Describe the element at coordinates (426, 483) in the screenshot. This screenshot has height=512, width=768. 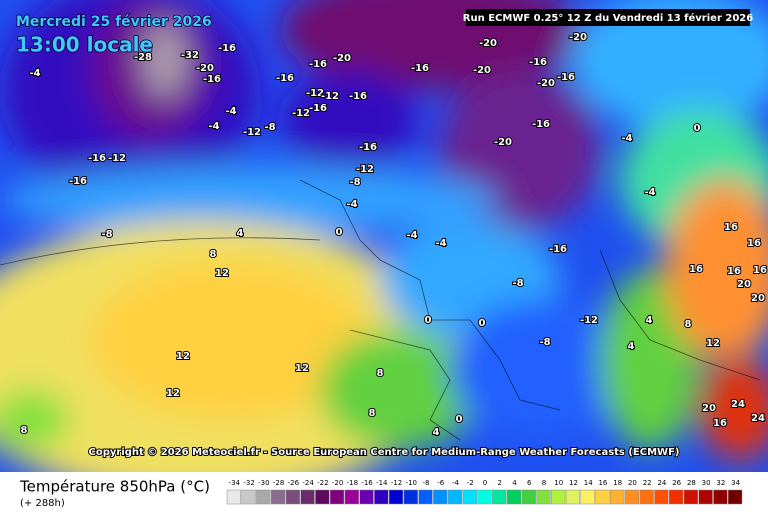
I see `scale-label: -8` at that location.